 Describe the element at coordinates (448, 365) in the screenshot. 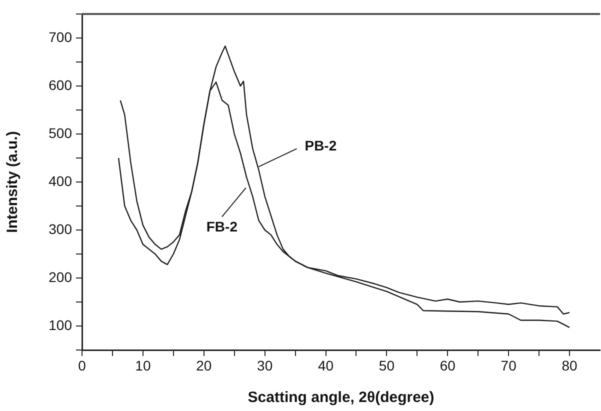

I see `x-tick-label: 60` at that location.